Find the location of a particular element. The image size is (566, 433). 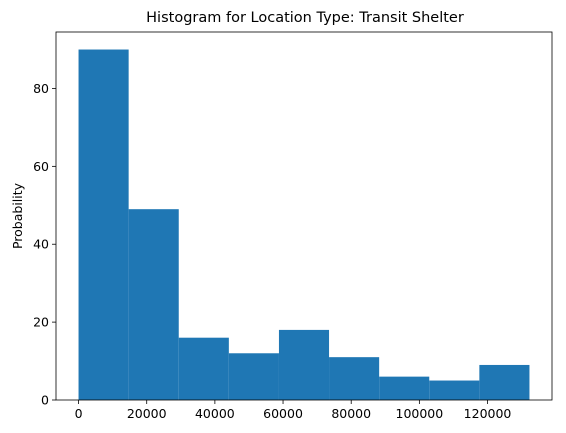

x-tick-label: 80000 is located at coordinates (351, 413).